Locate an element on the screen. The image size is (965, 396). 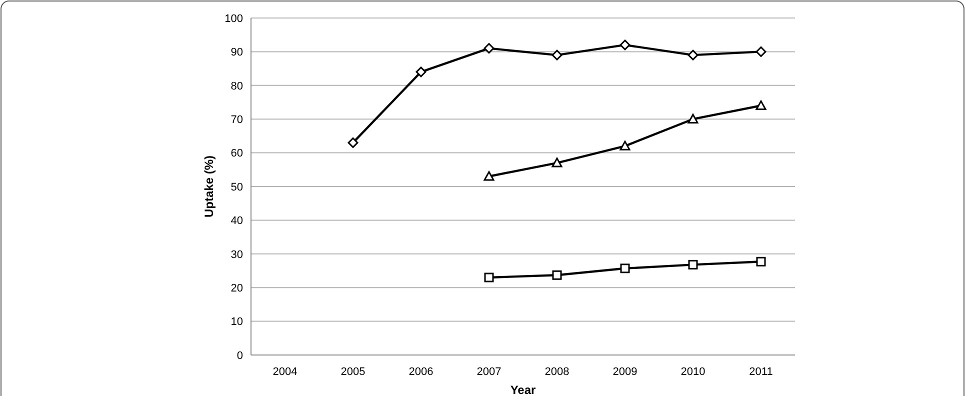
x-axis-title: Year is located at coordinates (523, 389).